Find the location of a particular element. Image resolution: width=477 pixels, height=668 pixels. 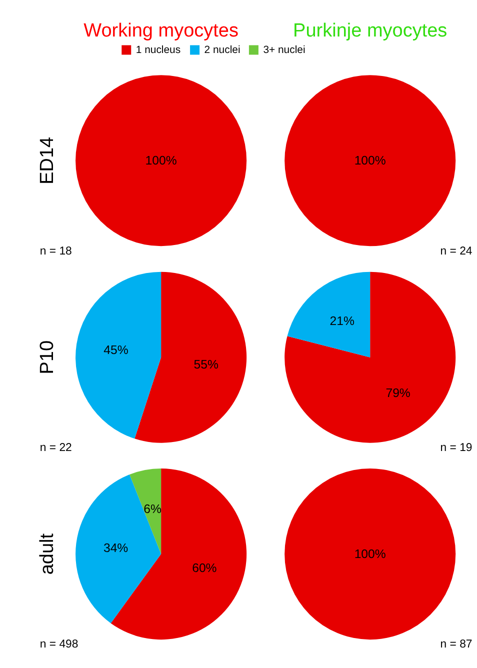

text: n = 87 is located at coordinates (456, 644).